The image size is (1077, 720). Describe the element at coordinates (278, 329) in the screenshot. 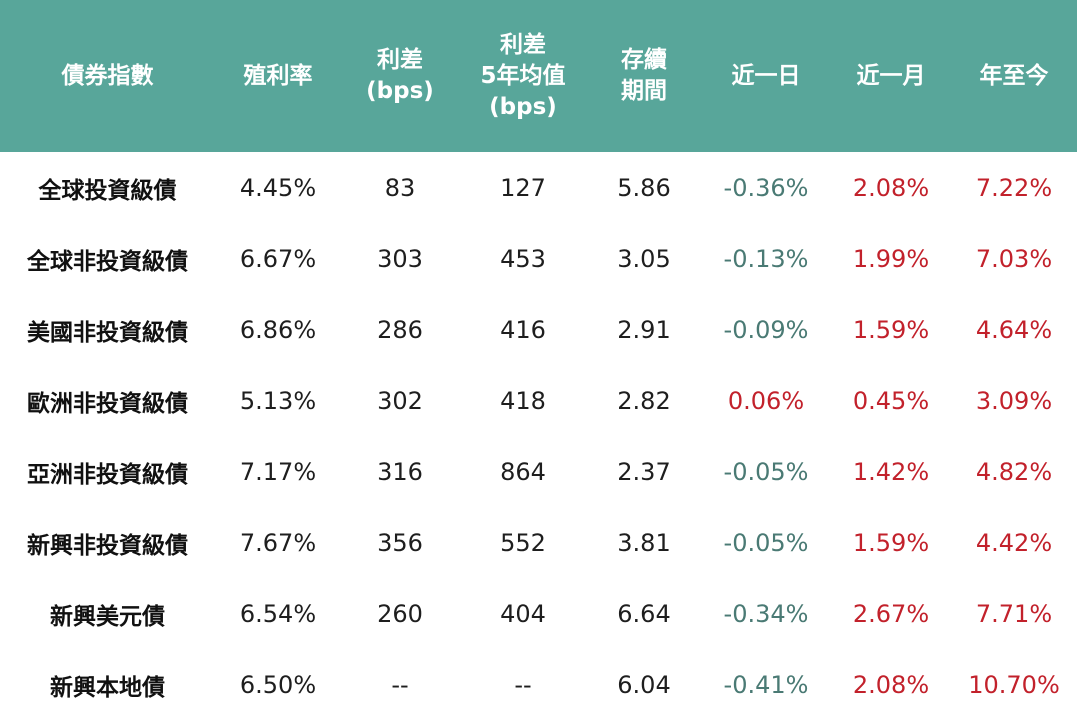

I see `yield-cell: 6.86%` at that location.